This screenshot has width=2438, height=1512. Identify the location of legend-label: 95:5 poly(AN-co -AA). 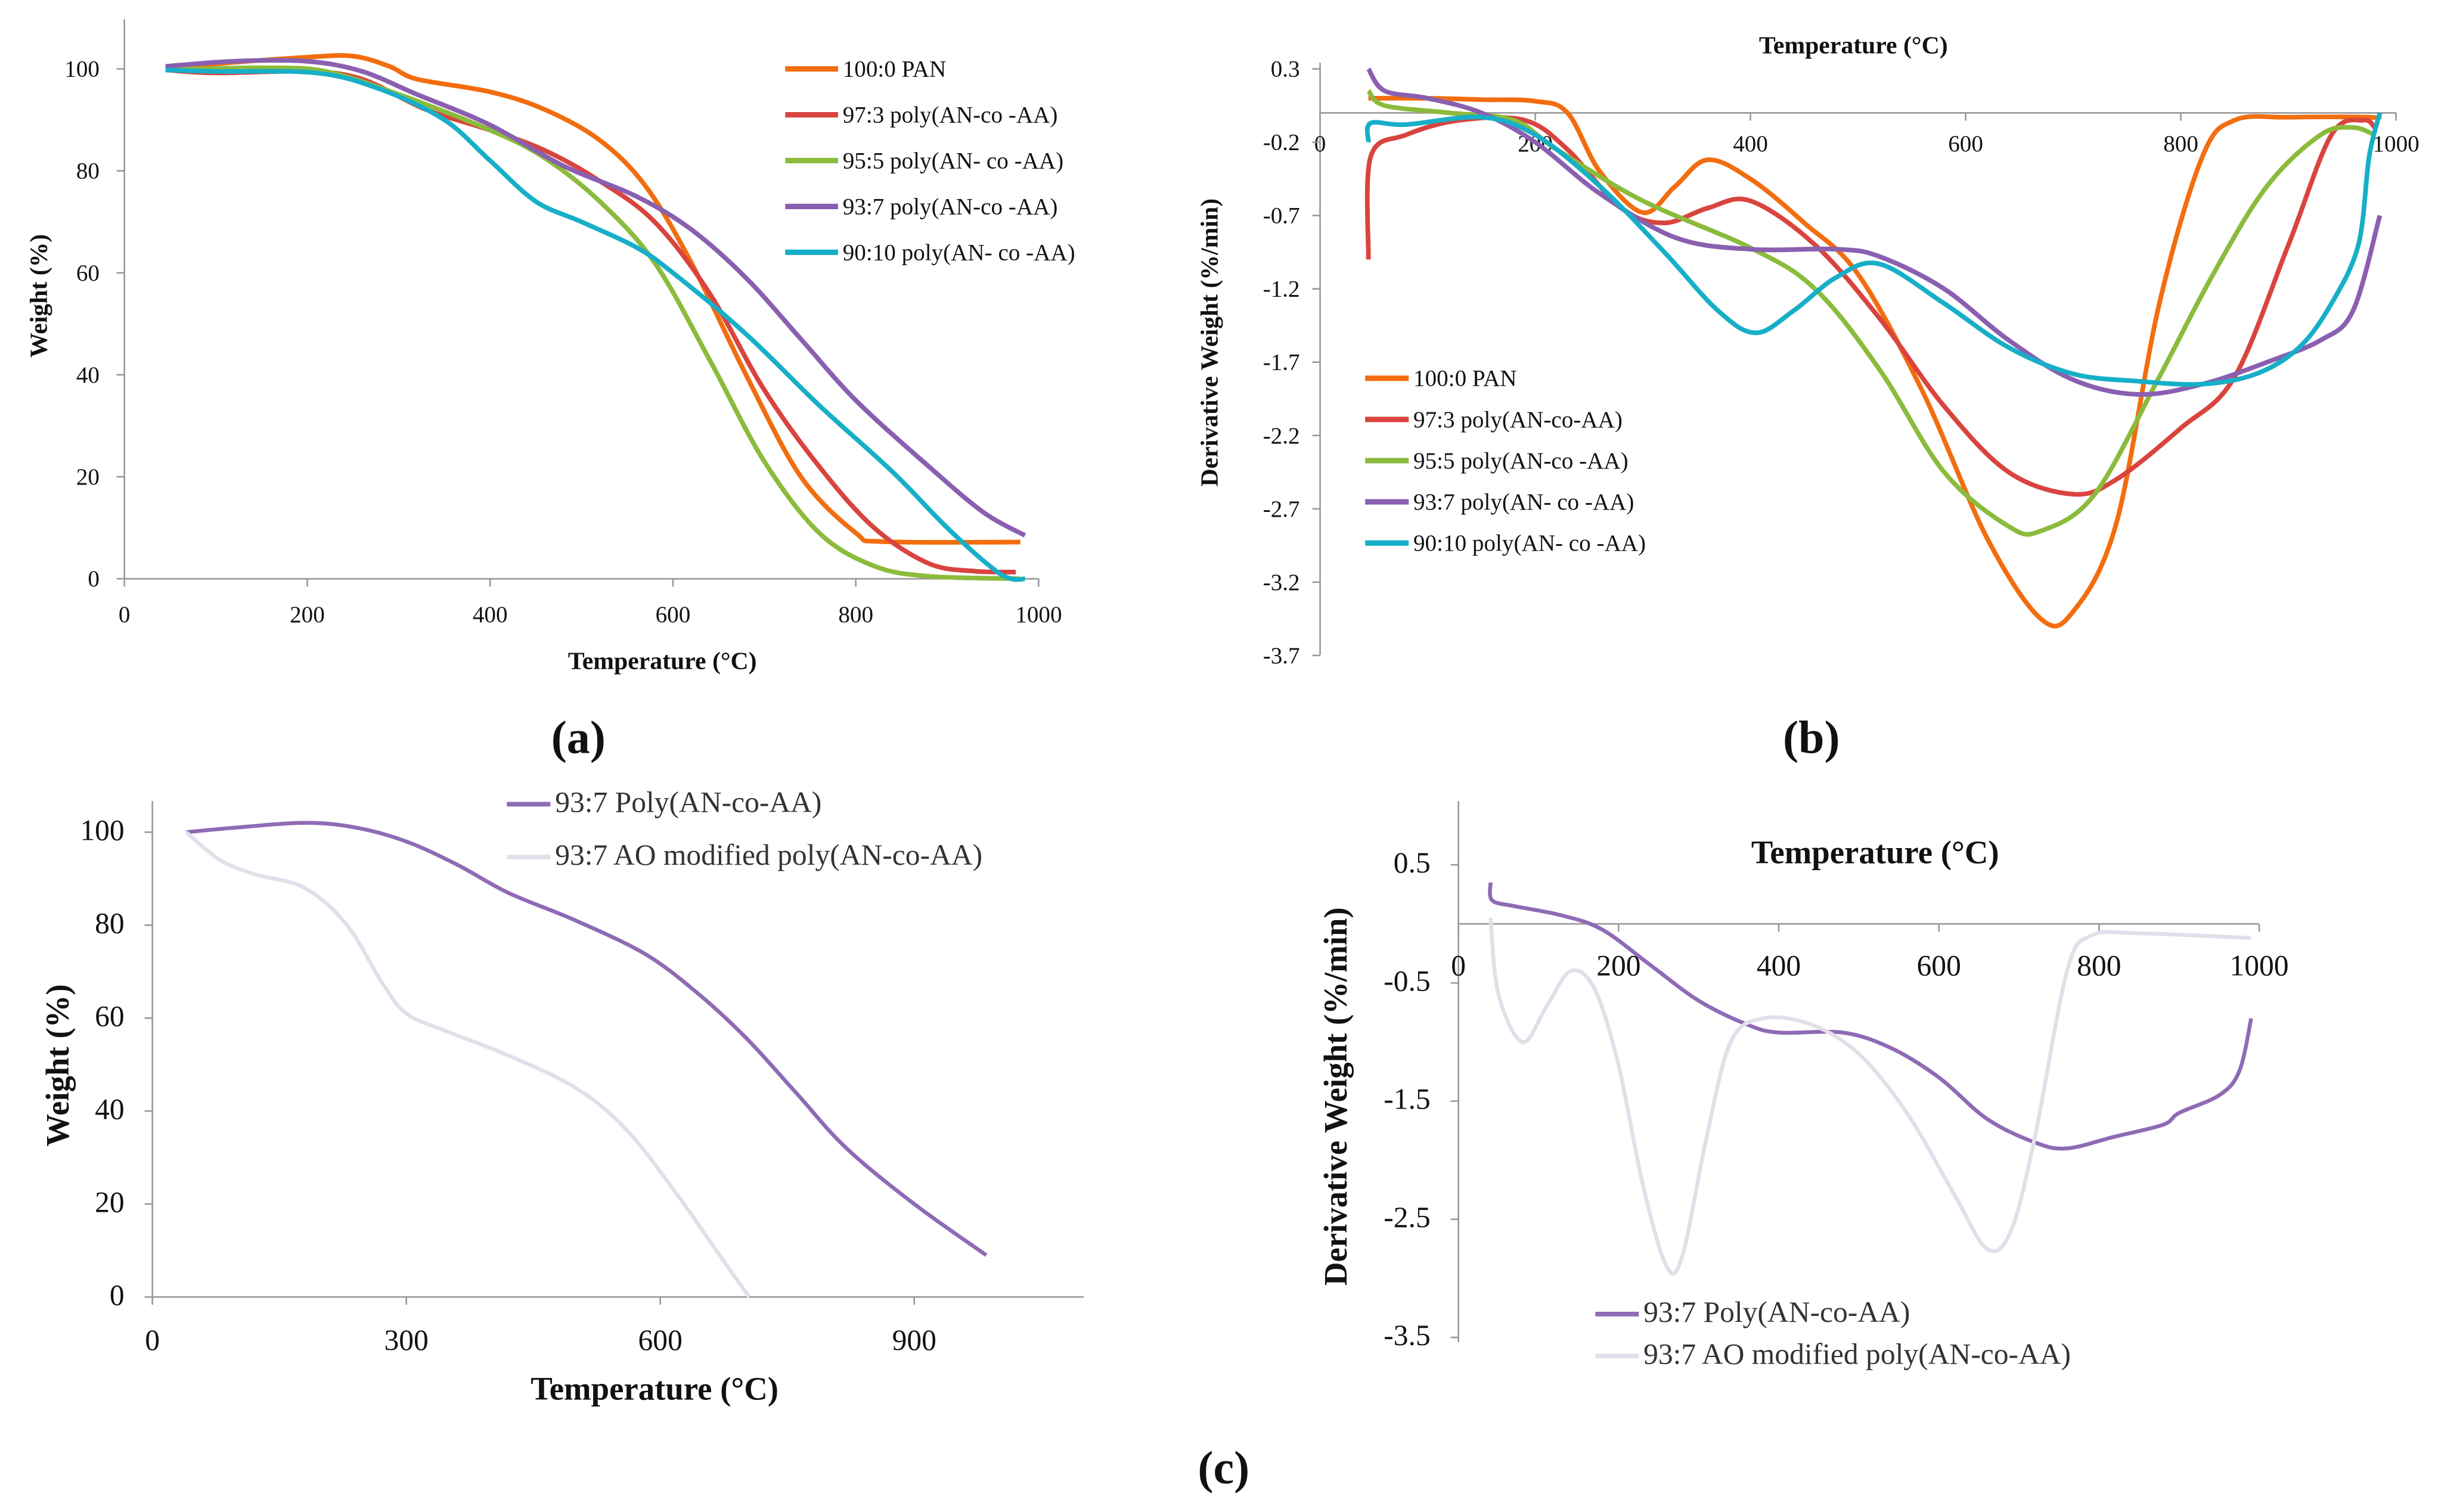
(1521, 461).